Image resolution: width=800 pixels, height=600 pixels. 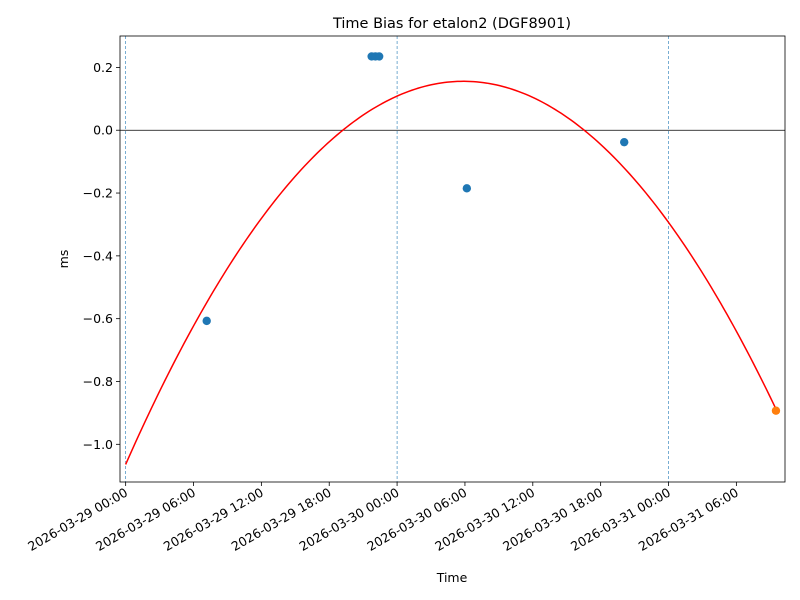 What do you see at coordinates (452, 577) in the screenshot?
I see `x-axis-label: Time` at bounding box center [452, 577].